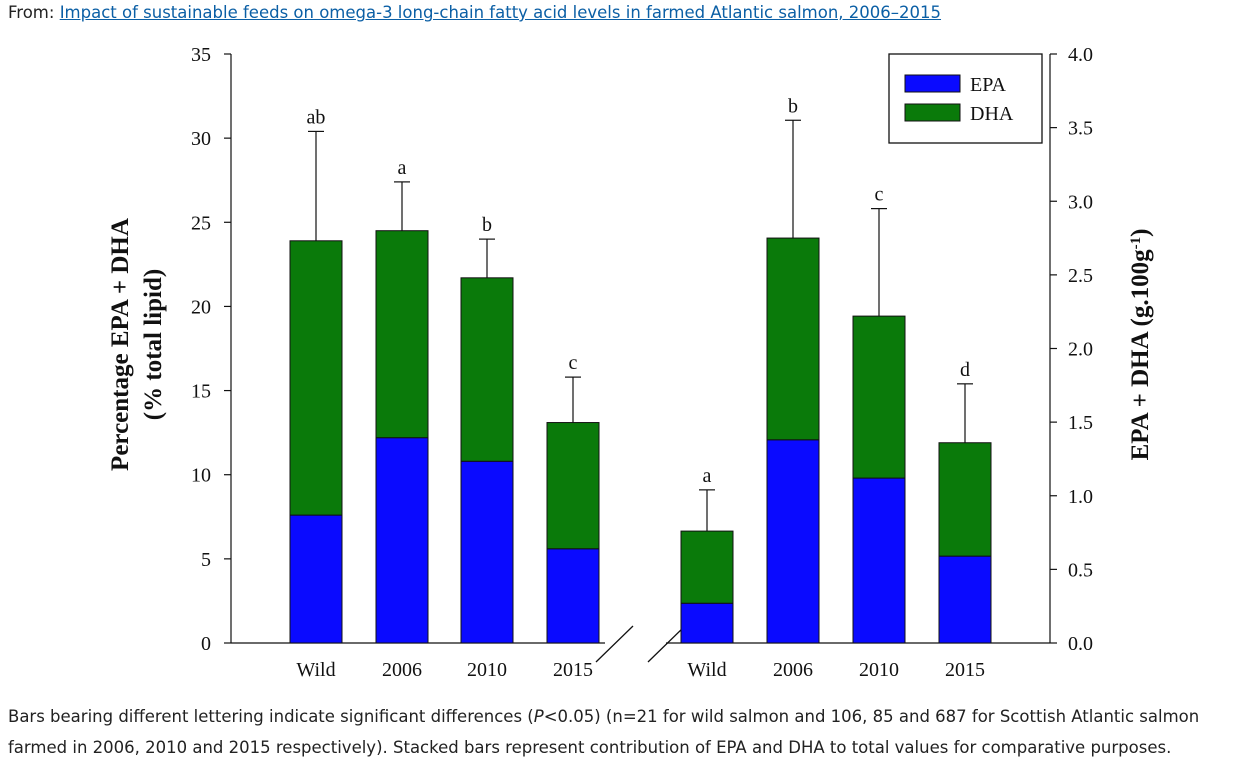 The image size is (1245, 770). What do you see at coordinates (201, 307) in the screenshot?
I see `left-tick-label: 20` at bounding box center [201, 307].